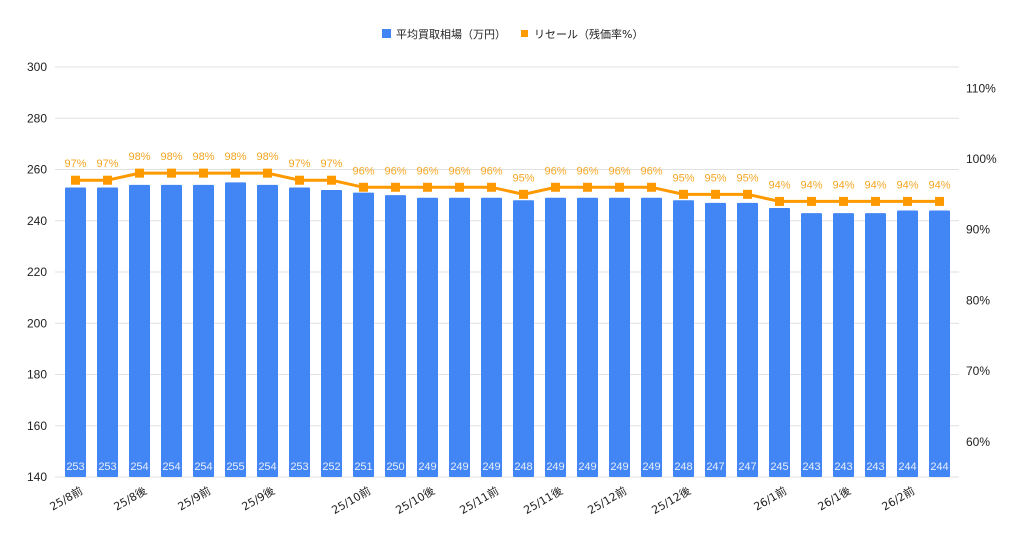 The image size is (1024, 539). What do you see at coordinates (588, 34) in the screenshot?
I see `legend-line-label: リセール（残価率%）` at bounding box center [588, 34].